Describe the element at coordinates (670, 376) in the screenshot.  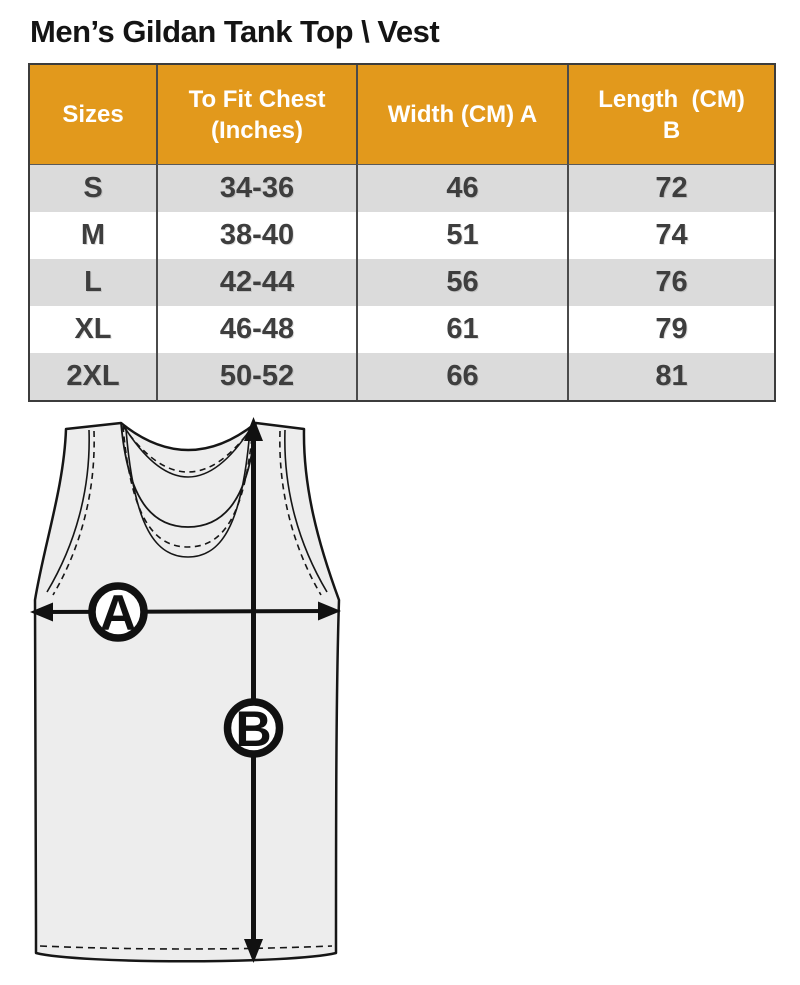
I see `table-cell: 81` at that location.